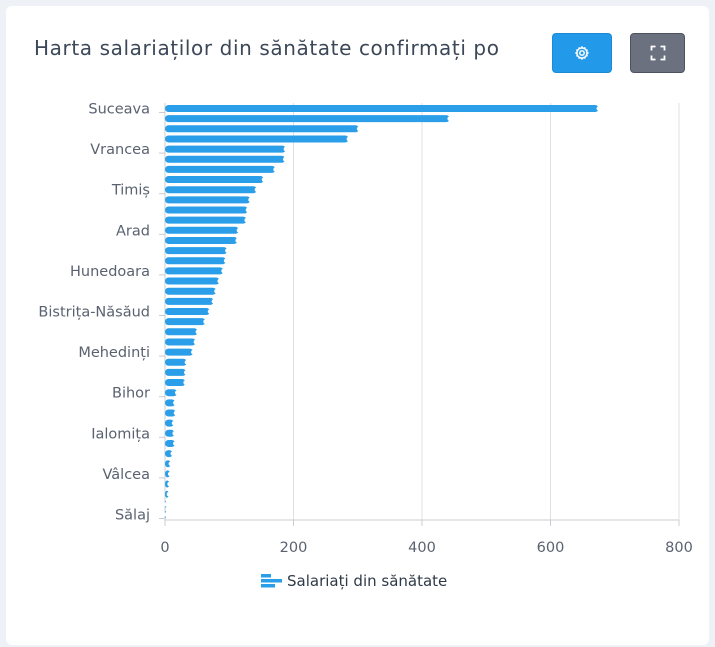 This screenshot has width=715, height=647. What do you see at coordinates (132, 516) in the screenshot?
I see `y-tick-label: Sălaj` at bounding box center [132, 516].